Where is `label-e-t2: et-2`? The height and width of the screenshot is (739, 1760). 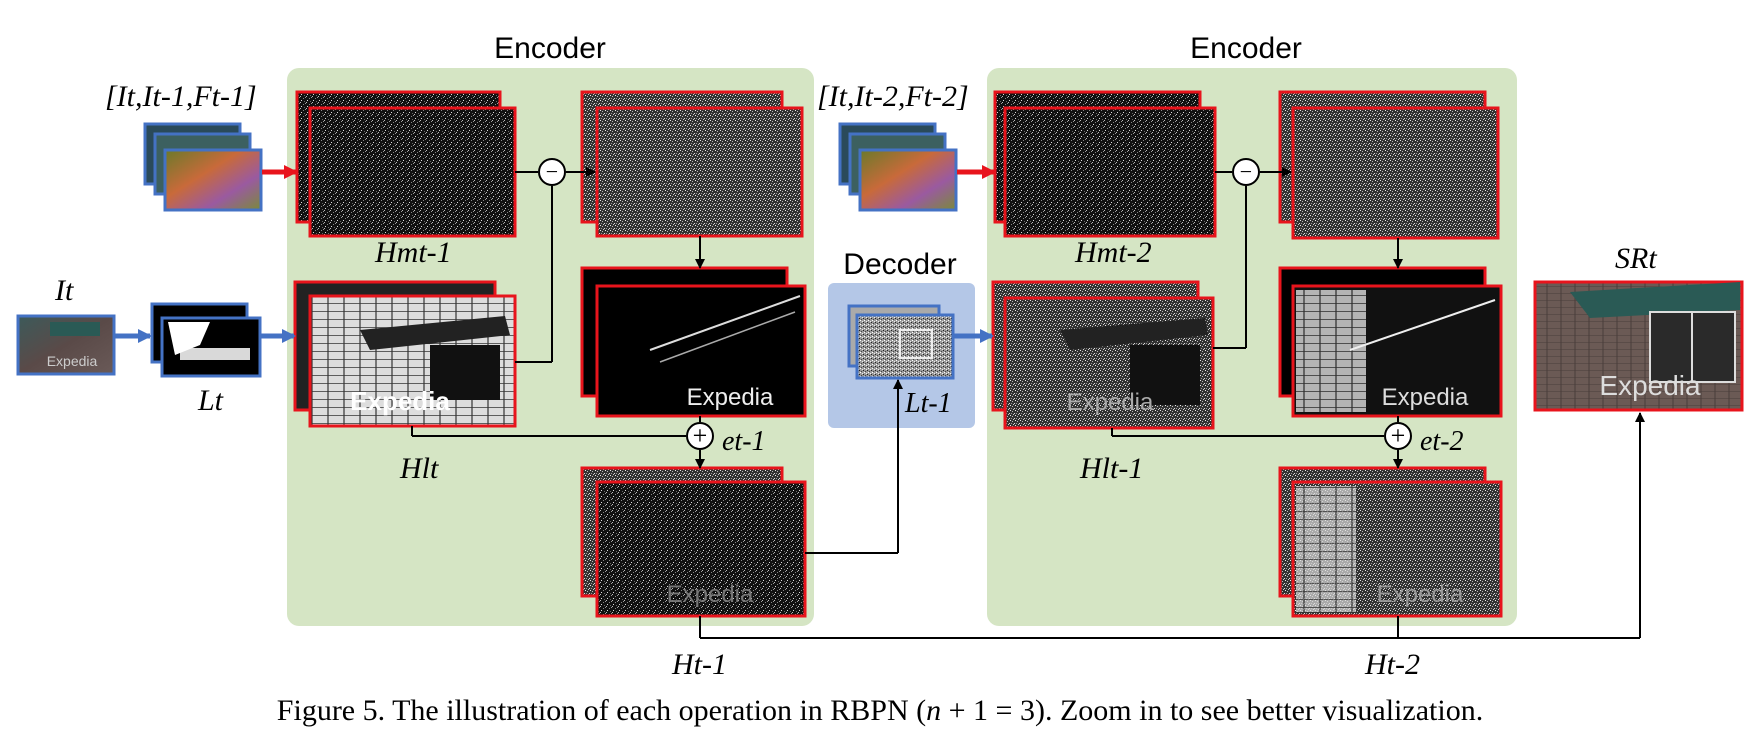
label-e-t2: et-2 is located at coordinates (1442, 441).